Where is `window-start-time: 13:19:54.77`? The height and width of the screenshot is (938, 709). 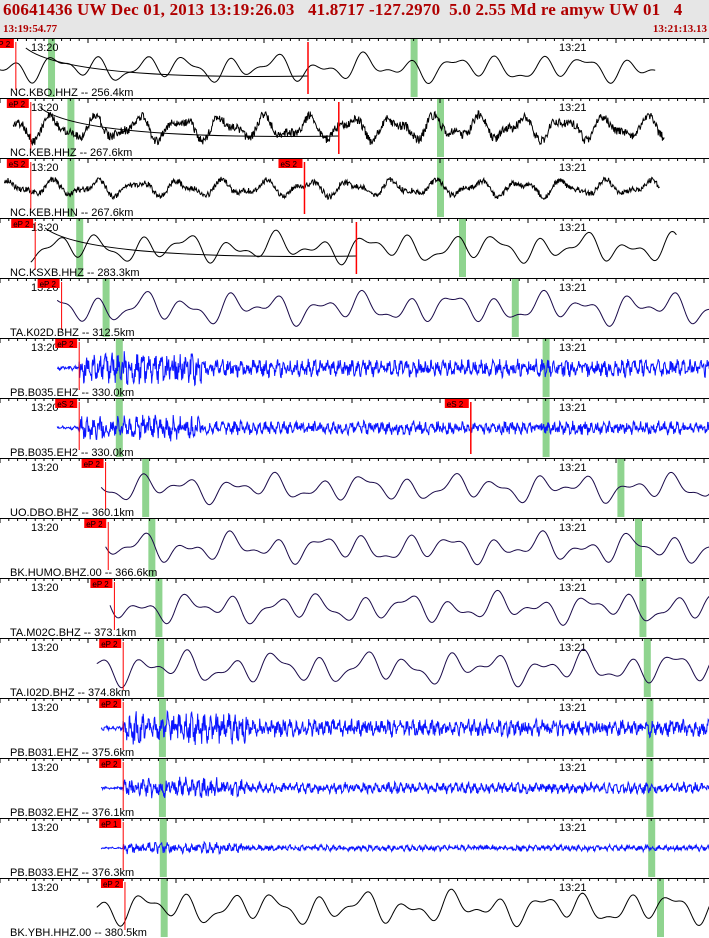
window-start-time: 13:19:54.77 is located at coordinates (30, 29).